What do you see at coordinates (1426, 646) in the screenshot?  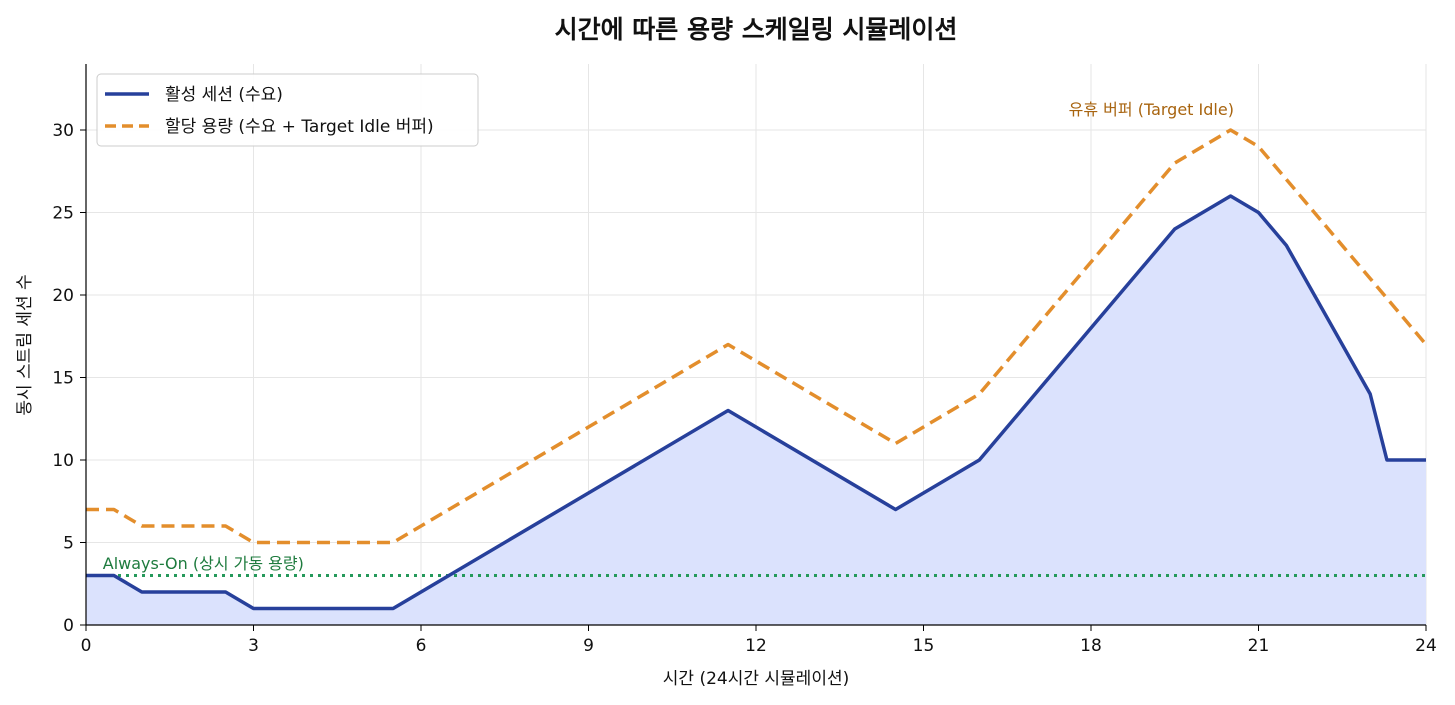 I see `x-tick-label: 24` at bounding box center [1426, 646].